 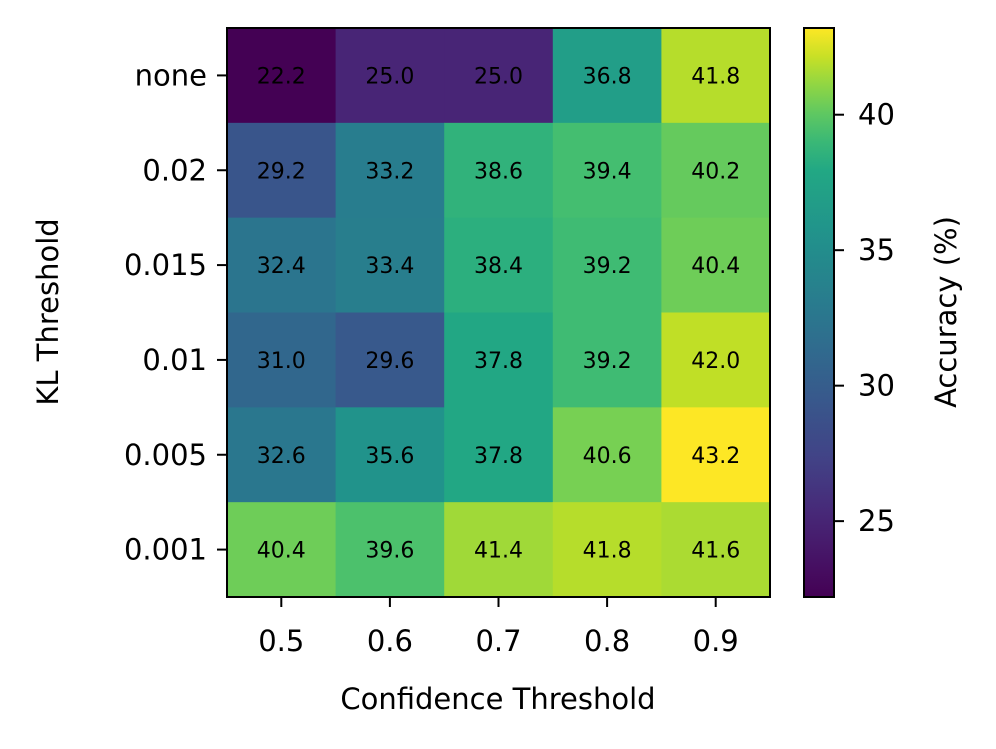 What do you see at coordinates (281, 641) in the screenshot?
I see `x-tick-label: 0.5` at bounding box center [281, 641].